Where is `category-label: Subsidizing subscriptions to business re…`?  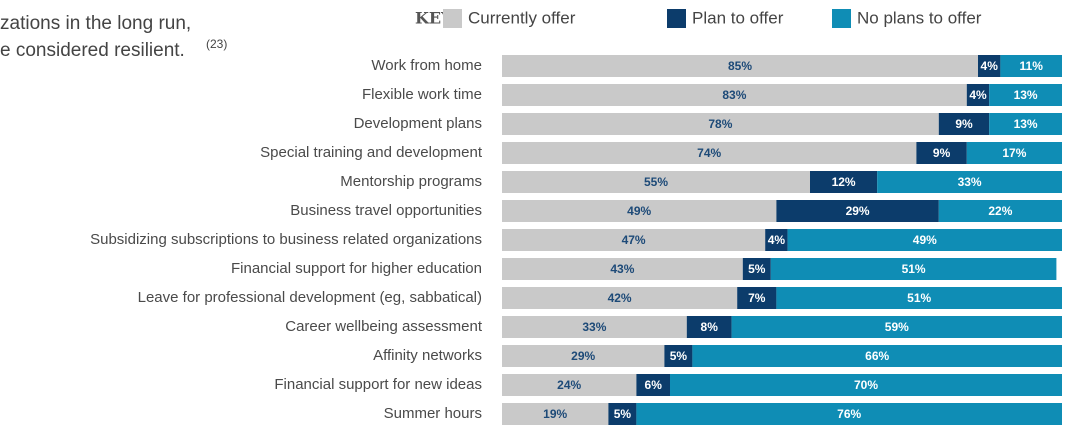 category-label: Subsidizing subscriptions to business re… is located at coordinates (286, 239).